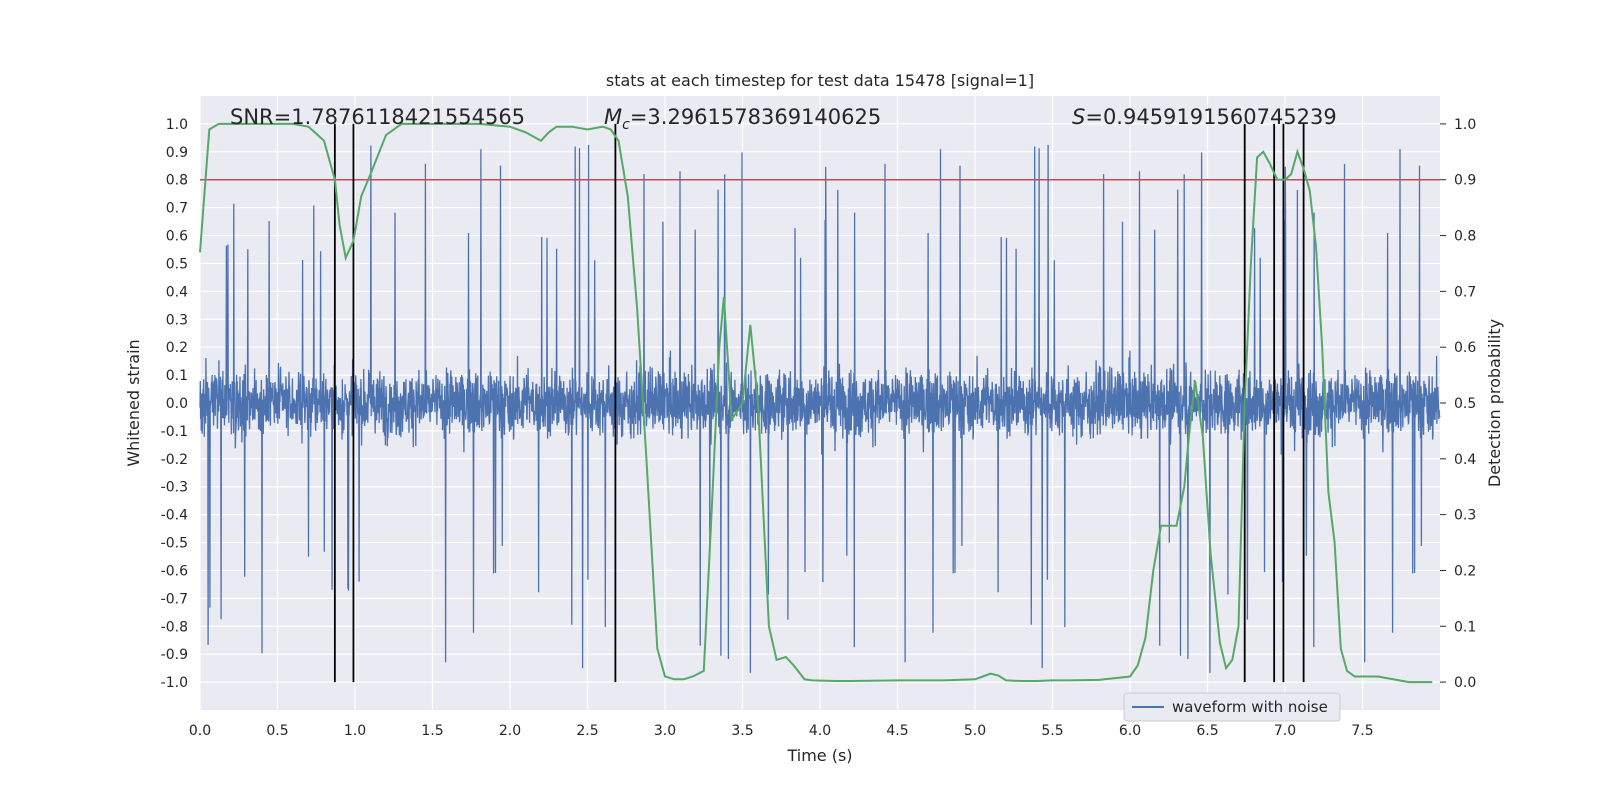  I want to click on x-axis-label: Time (s), so click(819, 755).